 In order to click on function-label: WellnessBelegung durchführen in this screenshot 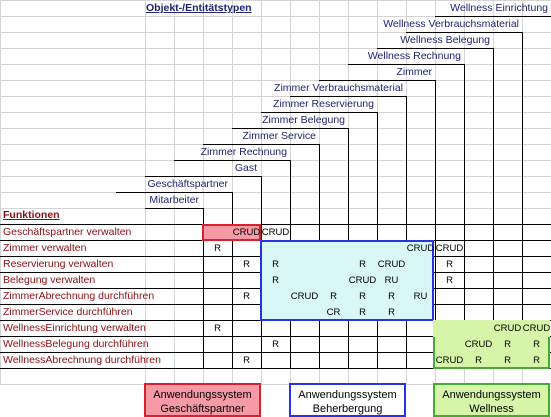, I will do `click(76, 344)`.